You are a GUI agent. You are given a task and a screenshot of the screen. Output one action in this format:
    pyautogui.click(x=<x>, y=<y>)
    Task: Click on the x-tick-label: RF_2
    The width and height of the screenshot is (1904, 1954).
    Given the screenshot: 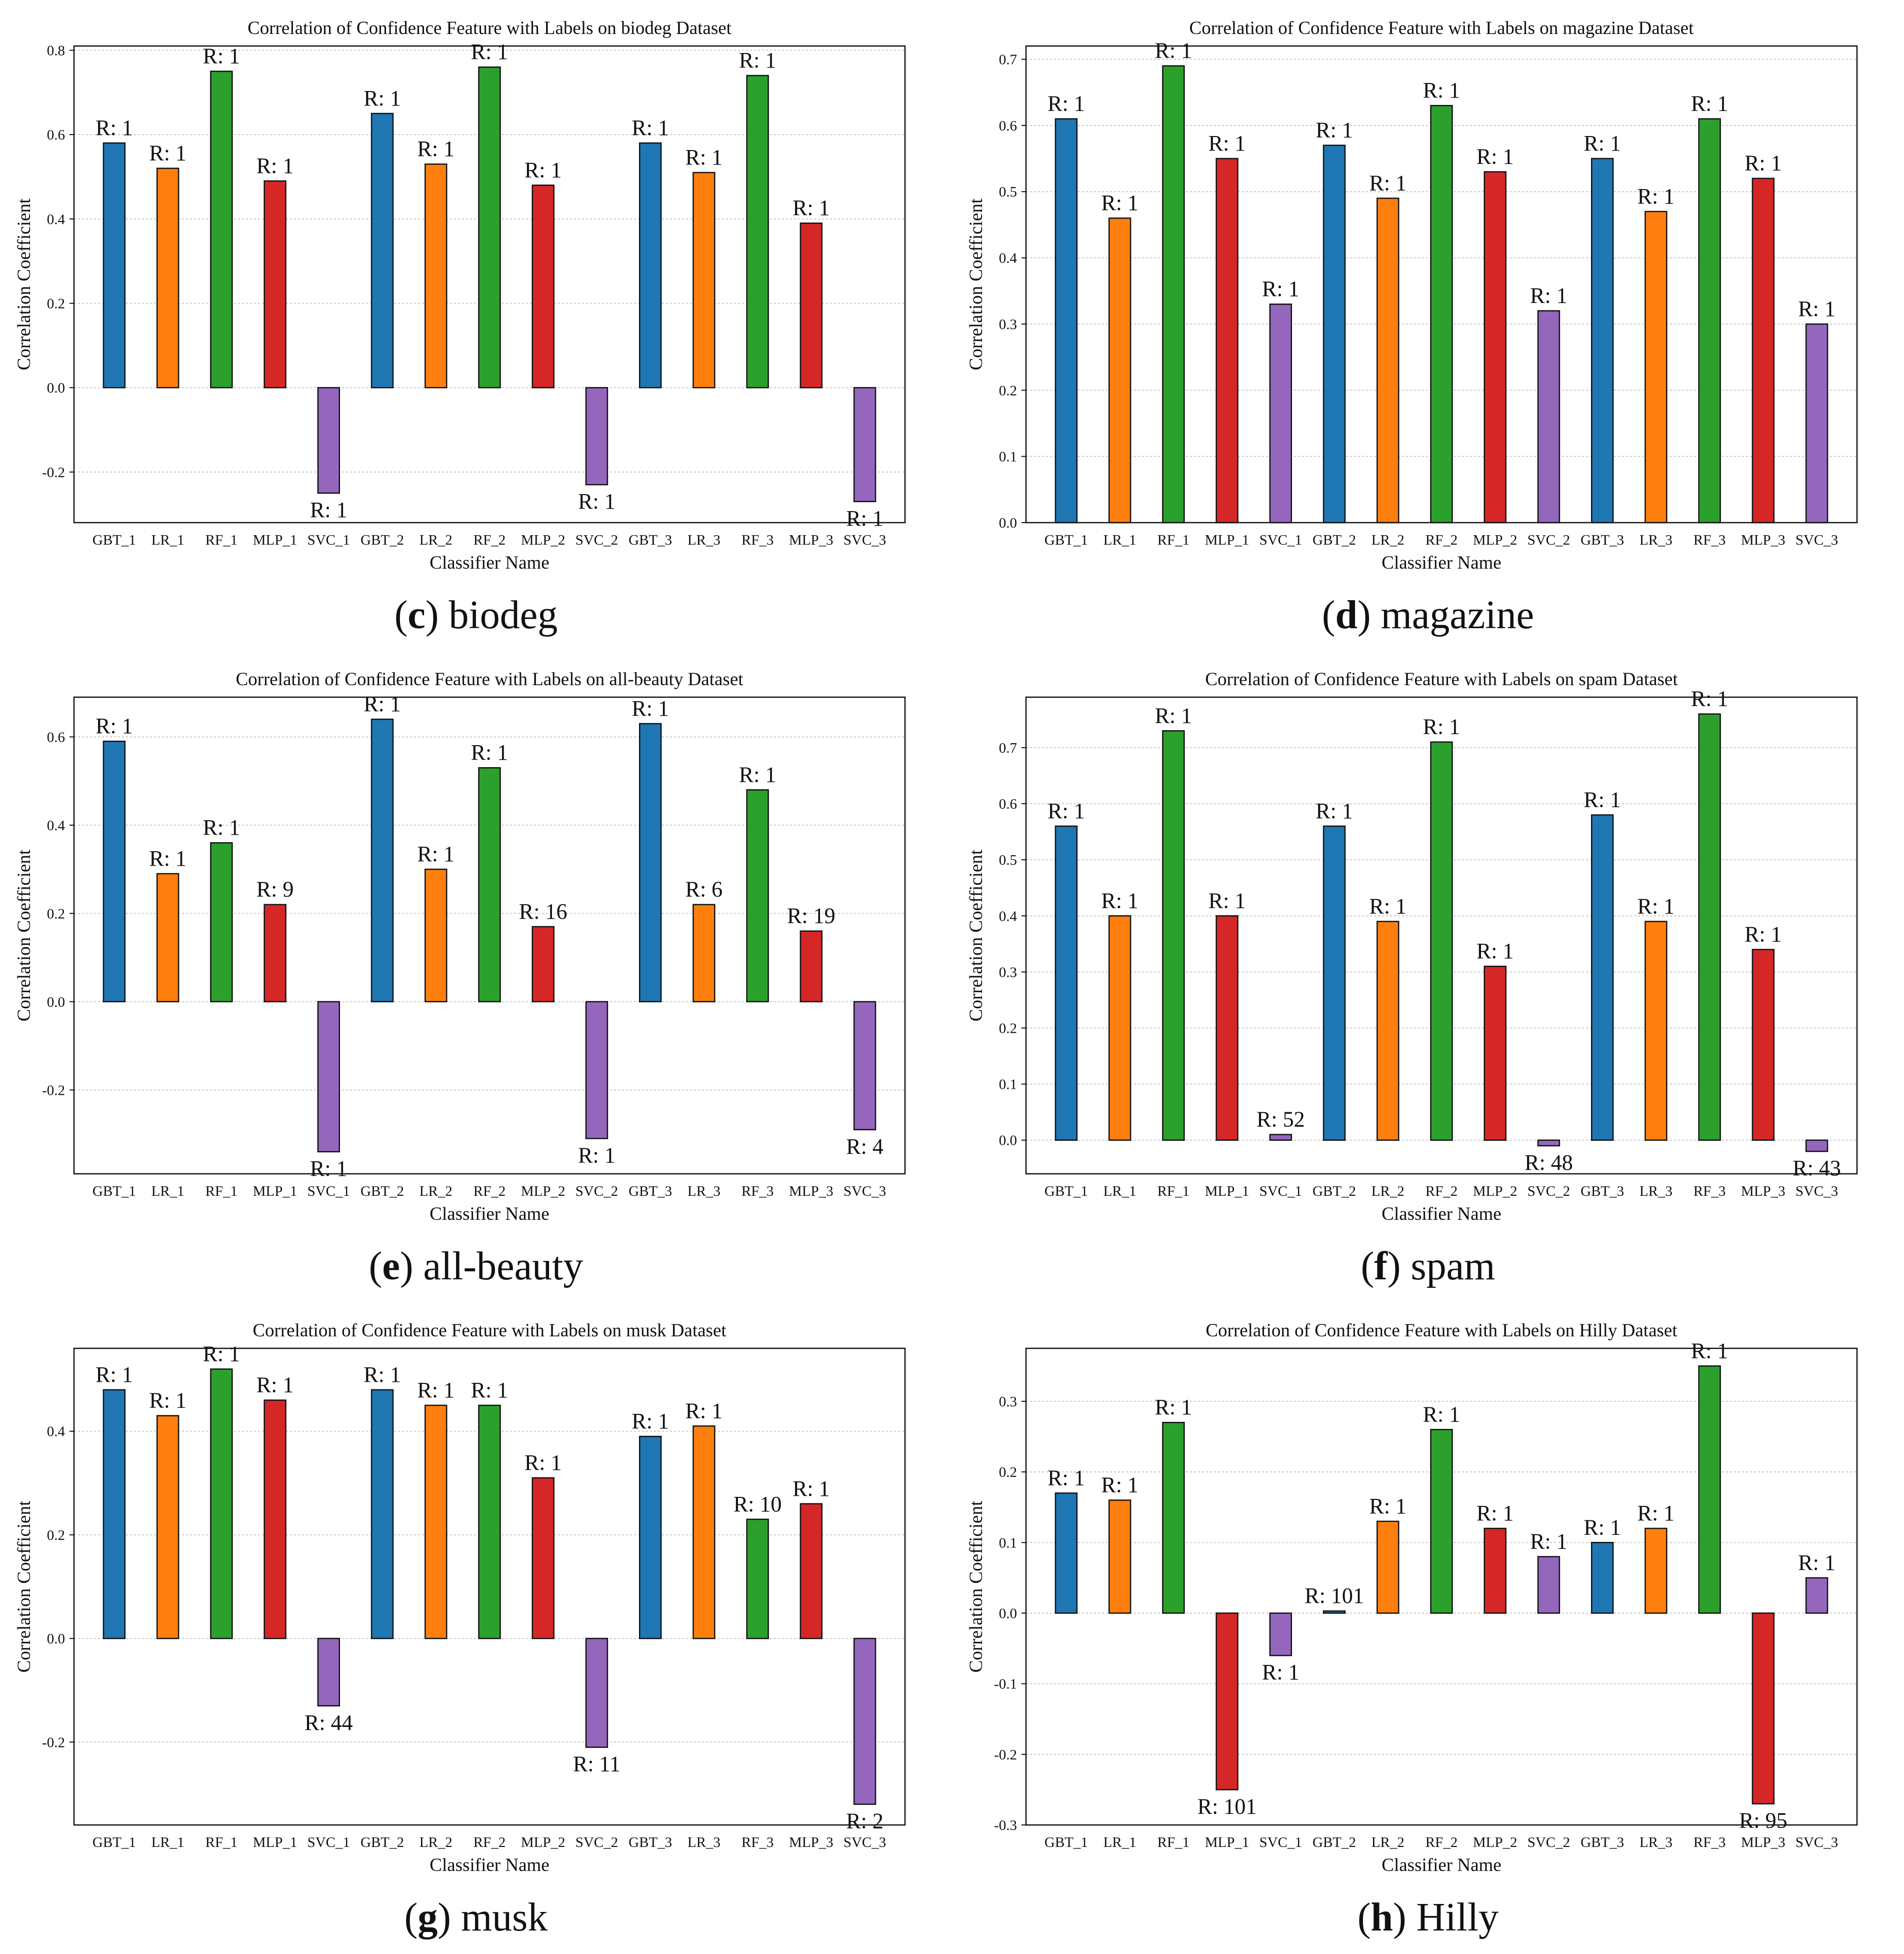 What is the action you would take?
    pyautogui.click(x=490, y=1191)
    